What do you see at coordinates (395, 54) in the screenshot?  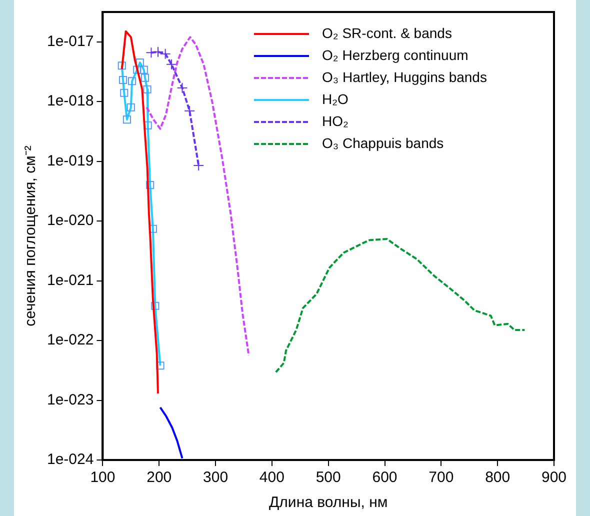 I see `legend-label: O₂ Herzberg continuum` at bounding box center [395, 54].